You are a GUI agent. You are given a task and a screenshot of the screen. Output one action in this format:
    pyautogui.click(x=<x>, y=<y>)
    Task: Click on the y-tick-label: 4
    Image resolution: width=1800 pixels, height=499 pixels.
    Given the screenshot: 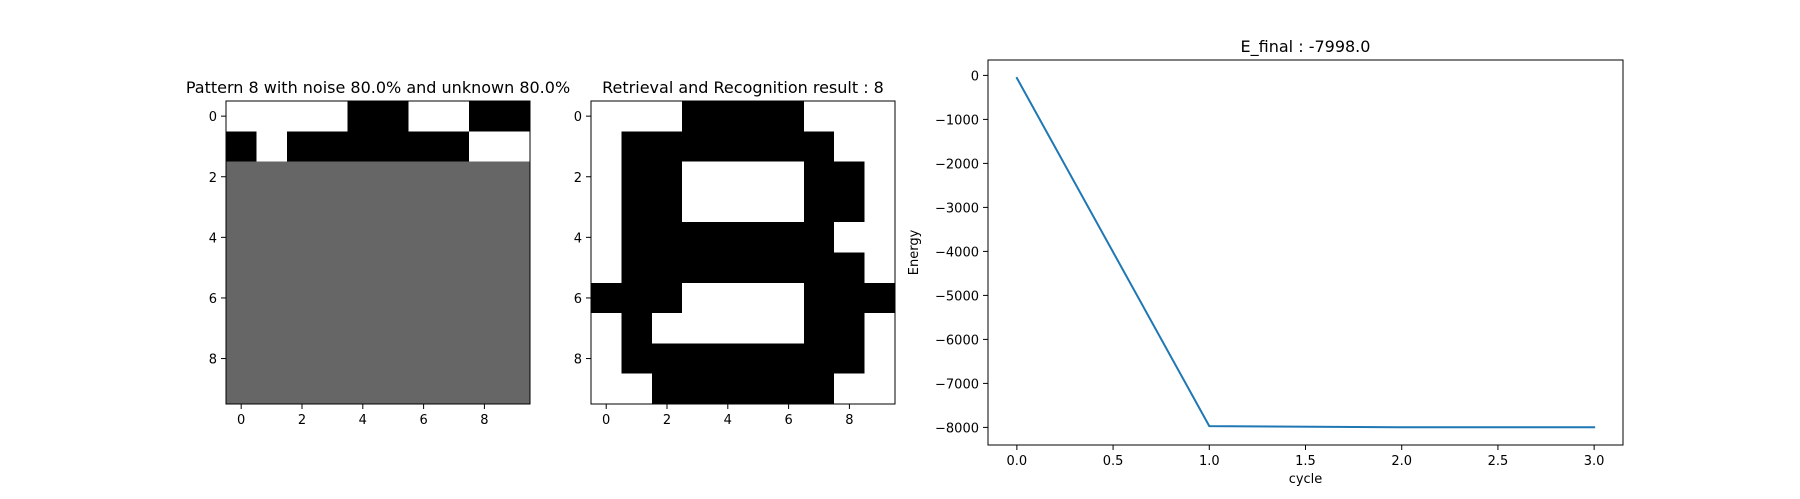 What is the action you would take?
    pyautogui.click(x=213, y=238)
    